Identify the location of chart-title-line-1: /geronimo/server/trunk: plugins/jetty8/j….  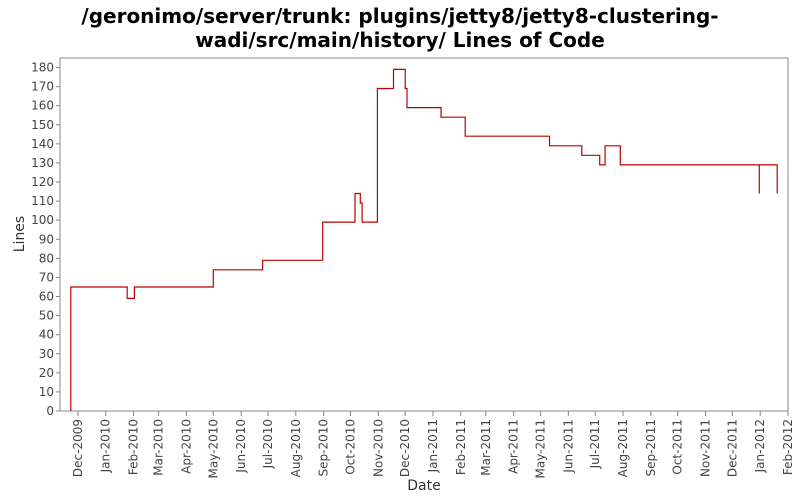
(400, 16).